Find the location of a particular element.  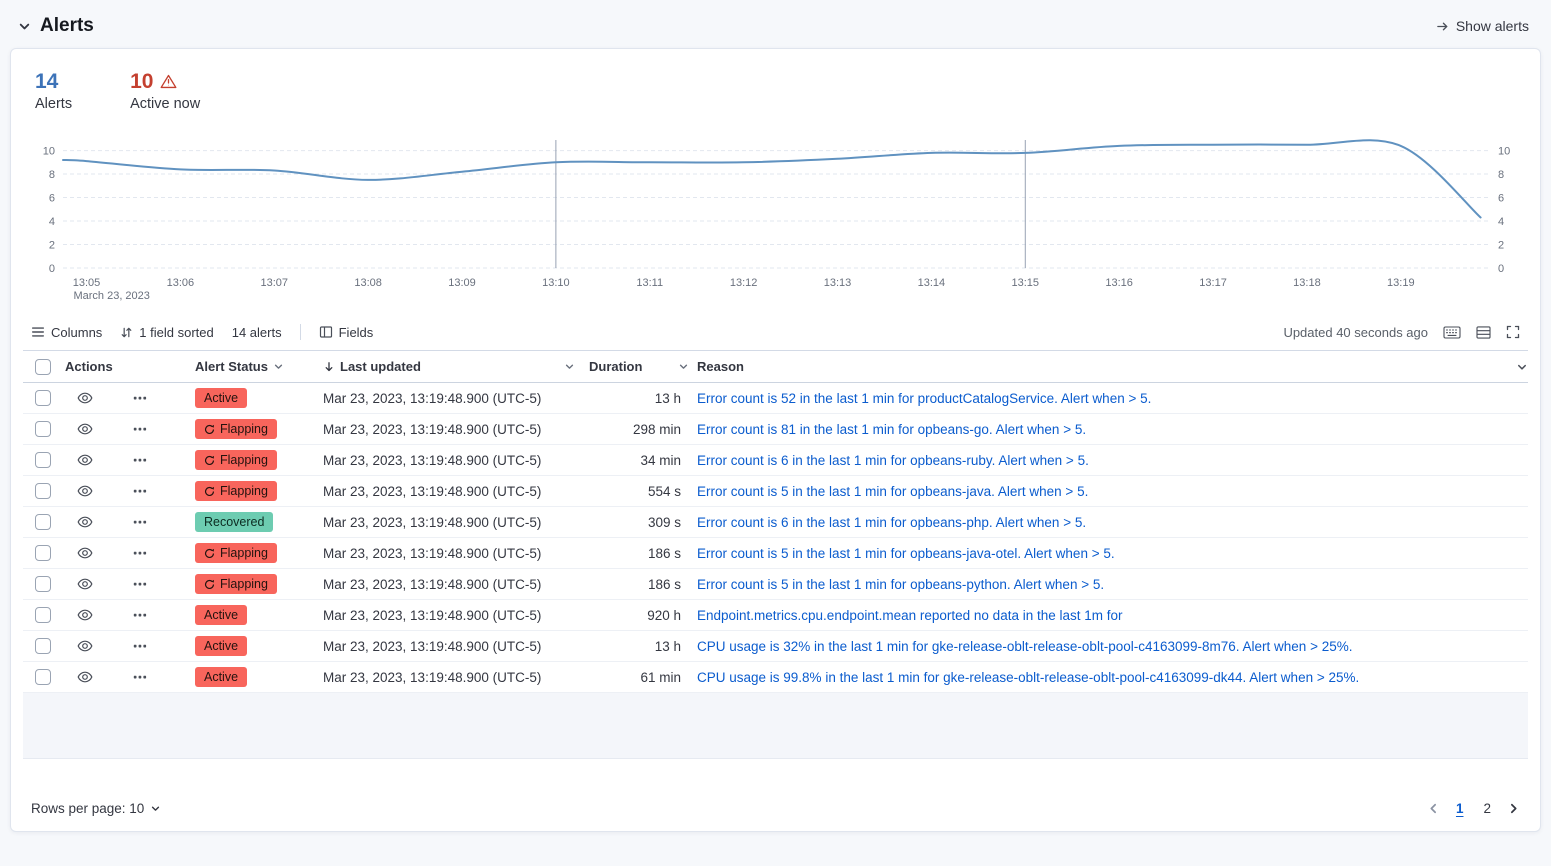

svg-text: 2 is located at coordinates (52, 246).